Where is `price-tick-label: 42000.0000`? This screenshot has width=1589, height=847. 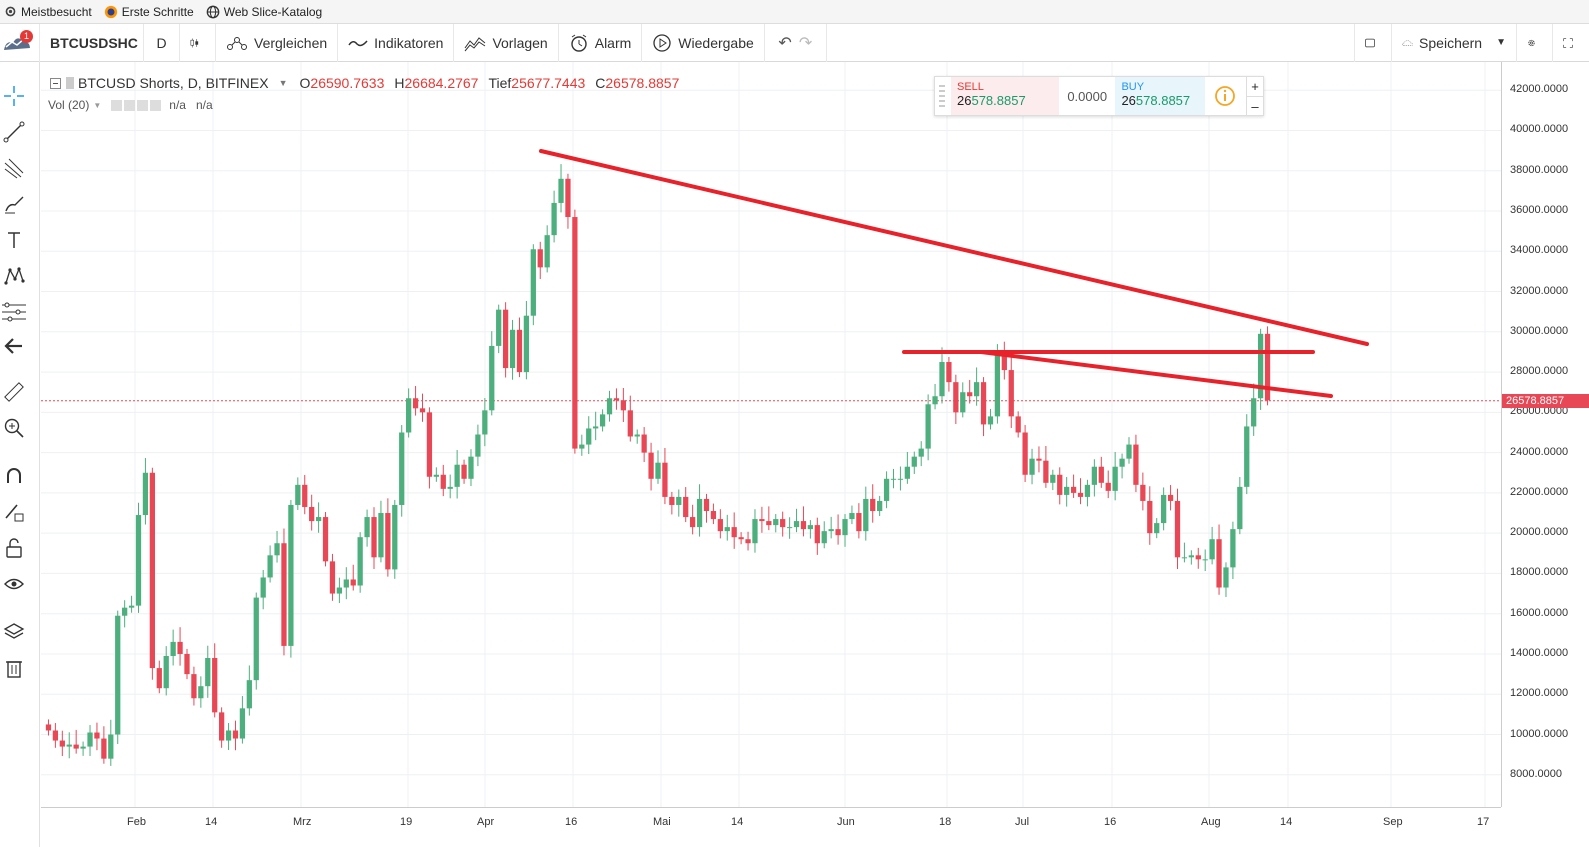 price-tick-label: 42000.0000 is located at coordinates (1539, 89).